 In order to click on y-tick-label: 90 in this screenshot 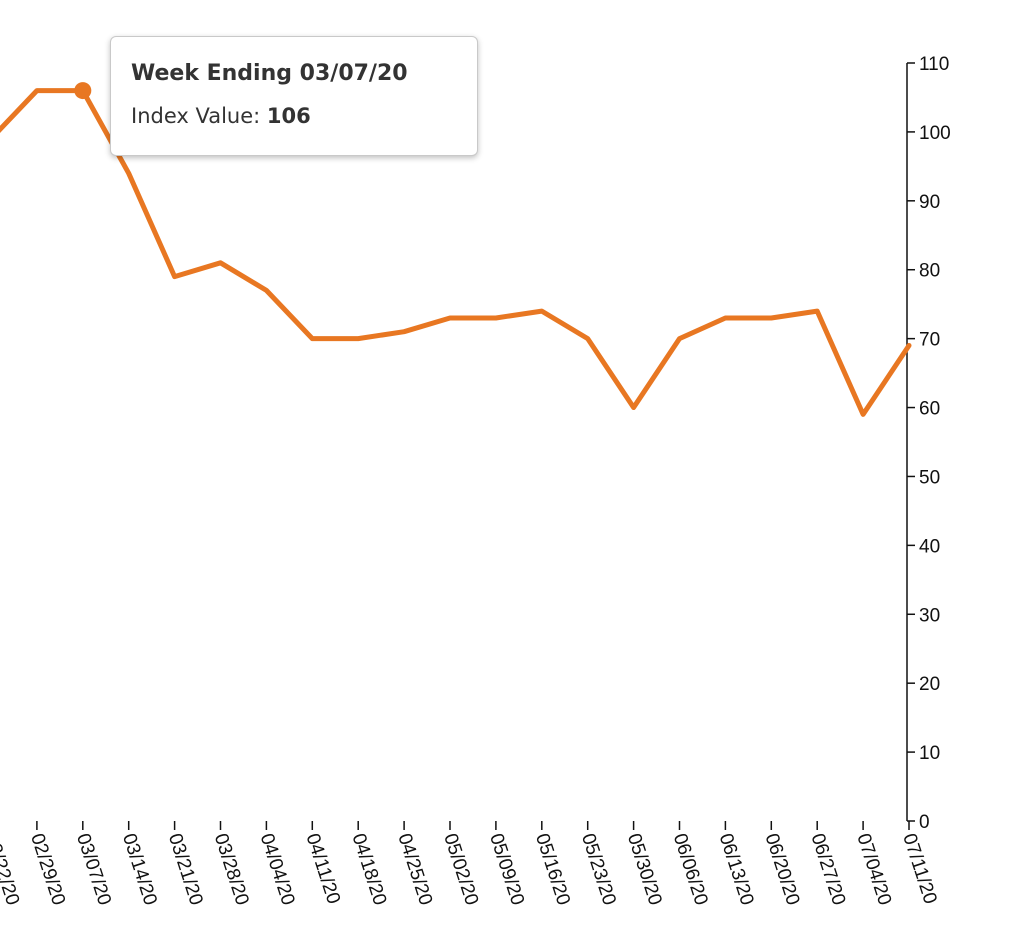, I will do `click(929, 202)`.